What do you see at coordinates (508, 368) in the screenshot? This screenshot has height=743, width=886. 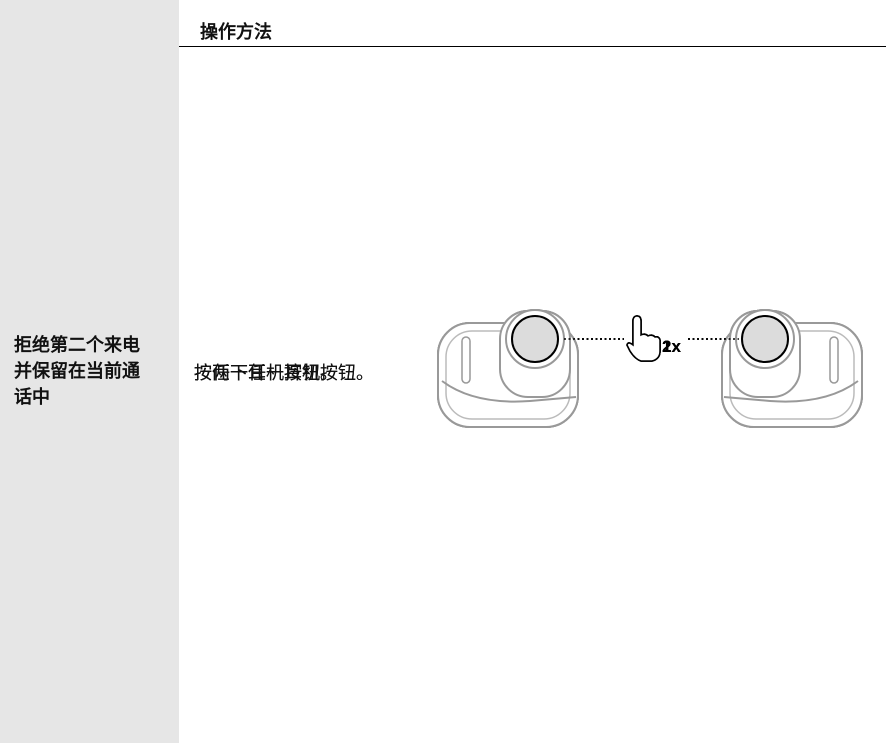 I see `left-earbud` at bounding box center [508, 368].